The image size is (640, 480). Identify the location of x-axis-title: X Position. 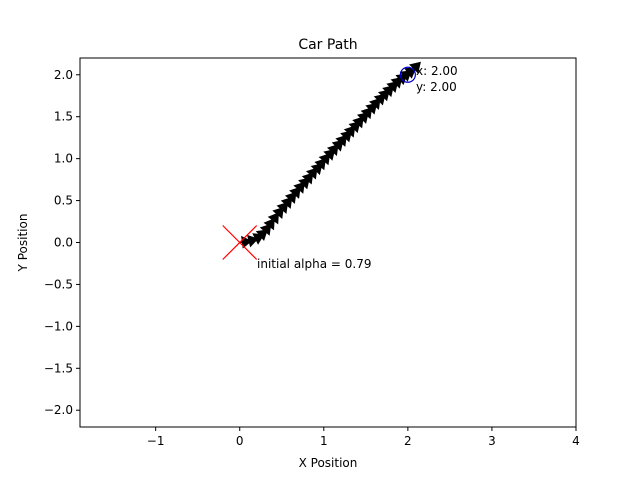
(328, 463).